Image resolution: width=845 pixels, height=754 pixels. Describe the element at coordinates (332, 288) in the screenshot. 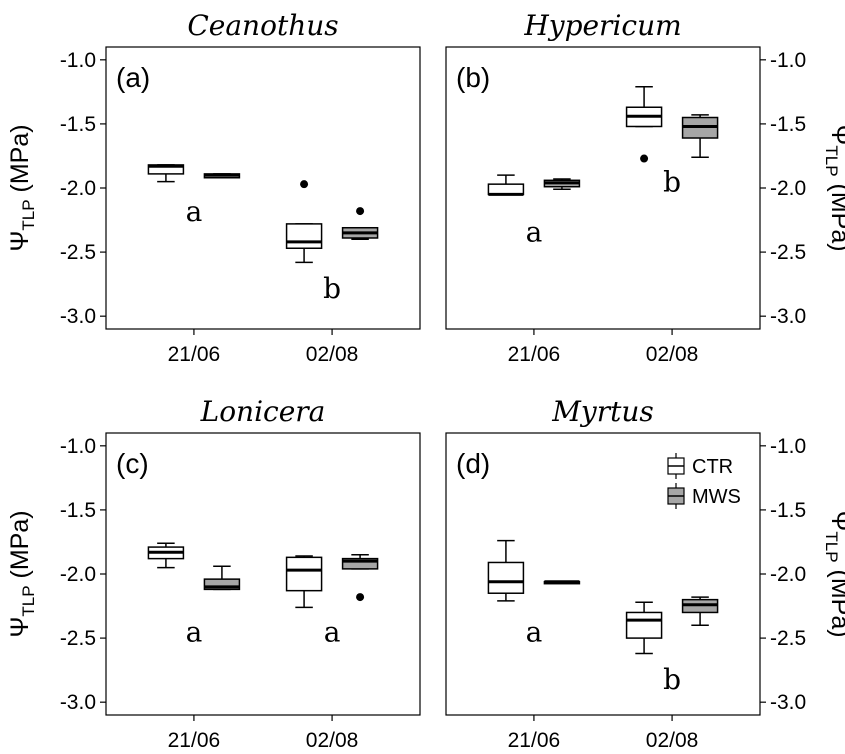

I see `significance-letter-a: b` at that location.